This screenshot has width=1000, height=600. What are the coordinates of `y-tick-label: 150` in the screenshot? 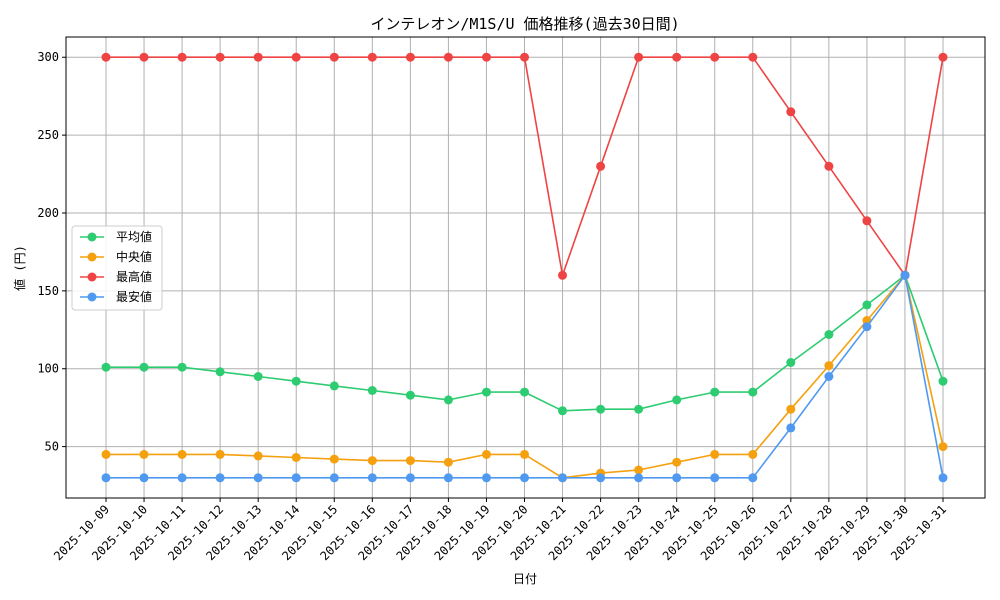 It's located at (48, 291).